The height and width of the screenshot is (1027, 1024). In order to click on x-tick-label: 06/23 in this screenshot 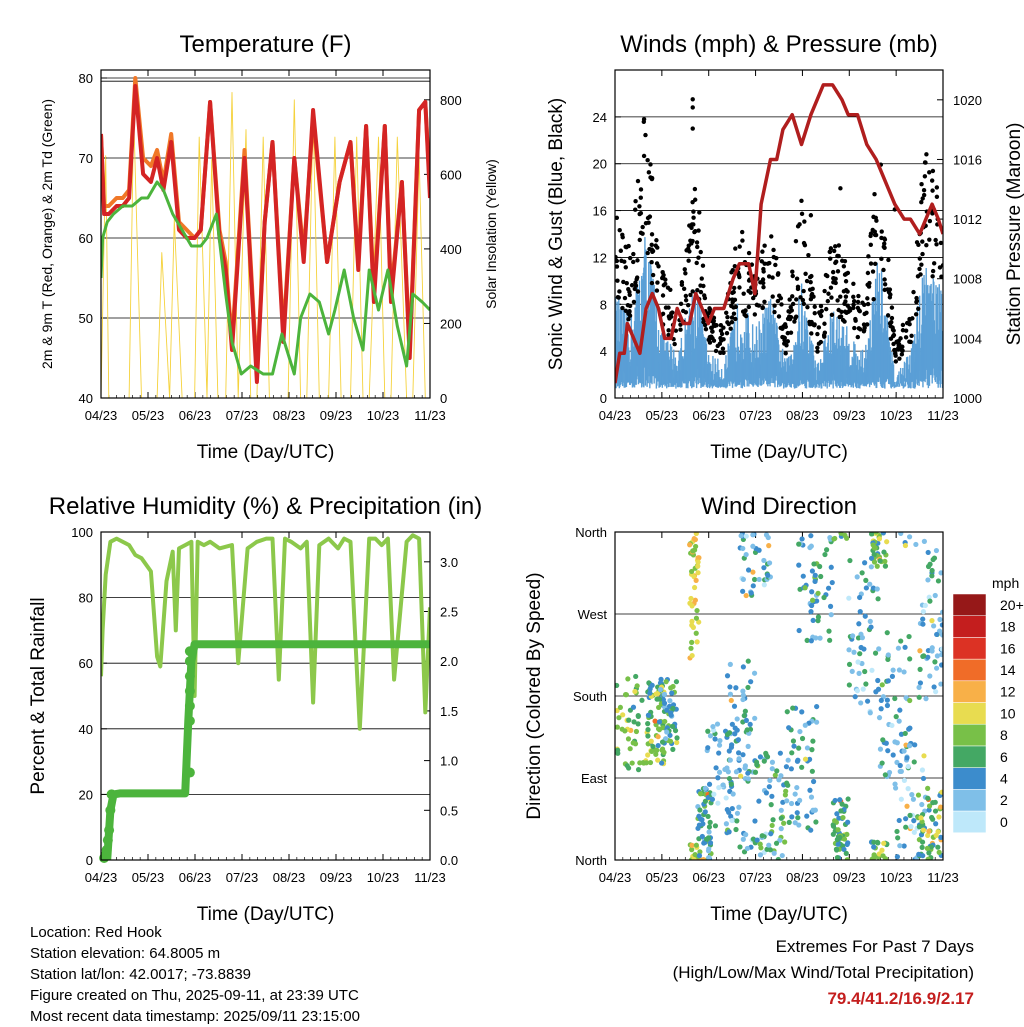, I will do `click(195, 877)`.